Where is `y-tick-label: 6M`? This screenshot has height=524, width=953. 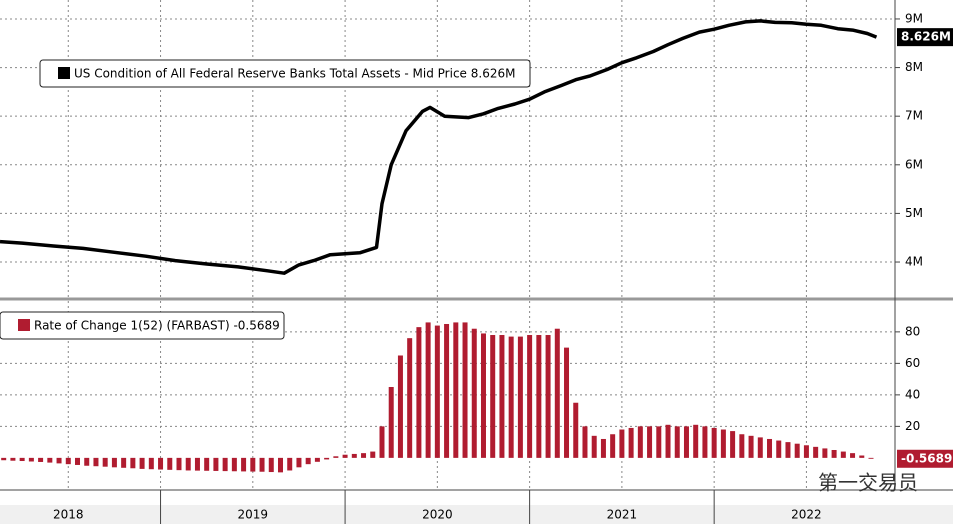 y-tick-label: 6M is located at coordinates (914, 164).